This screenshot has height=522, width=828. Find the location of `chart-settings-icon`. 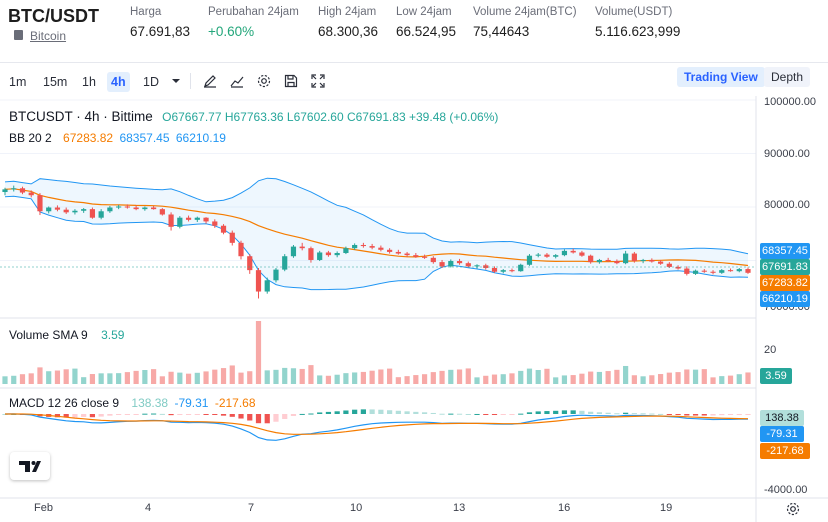

chart-settings-icon is located at coordinates (793, 509).